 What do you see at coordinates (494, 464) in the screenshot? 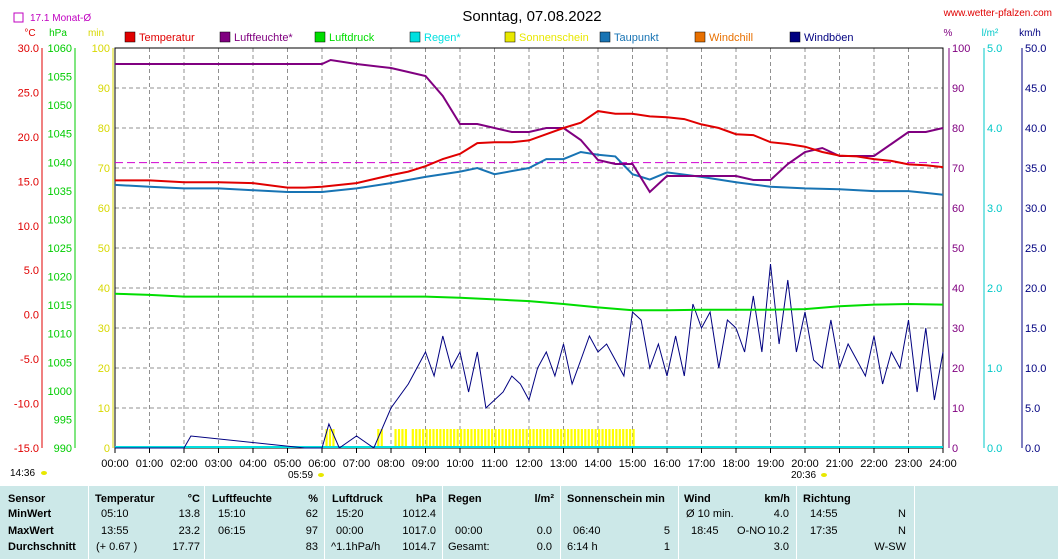
I see `x-tick-label: 11:00` at bounding box center [494, 464].